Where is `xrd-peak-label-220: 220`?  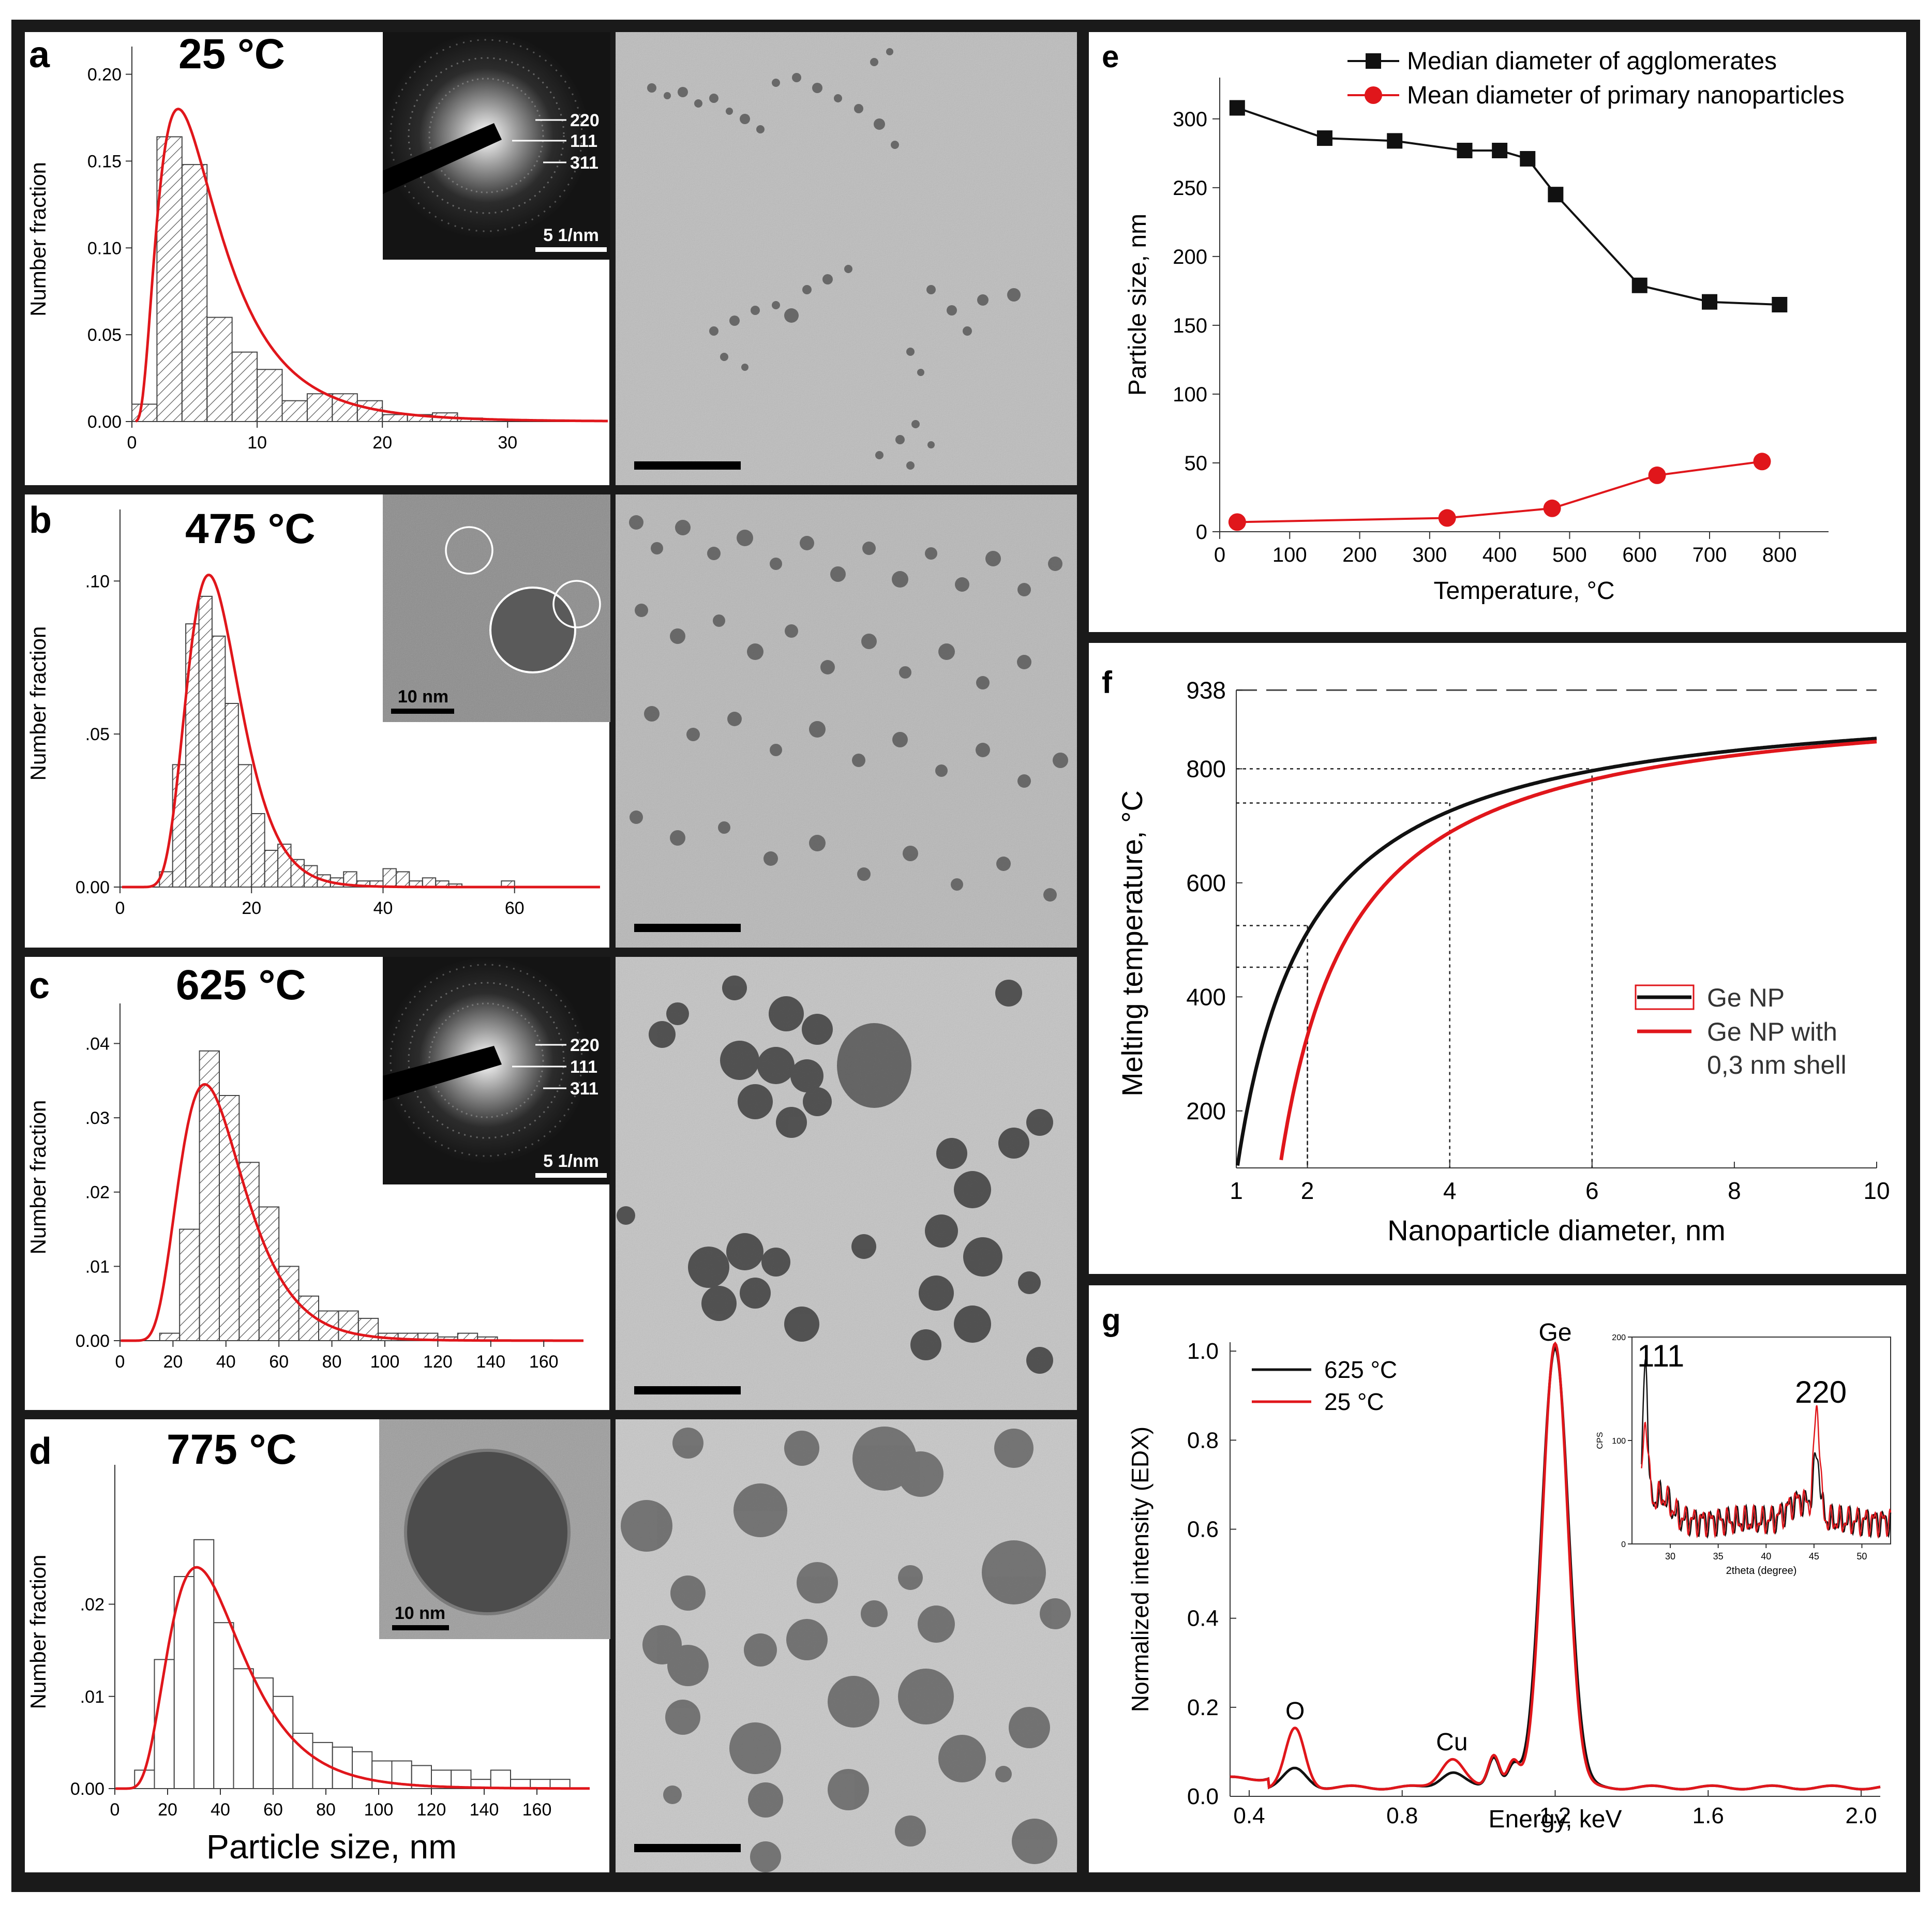
xrd-peak-label-220: 220 is located at coordinates (1821, 1392).